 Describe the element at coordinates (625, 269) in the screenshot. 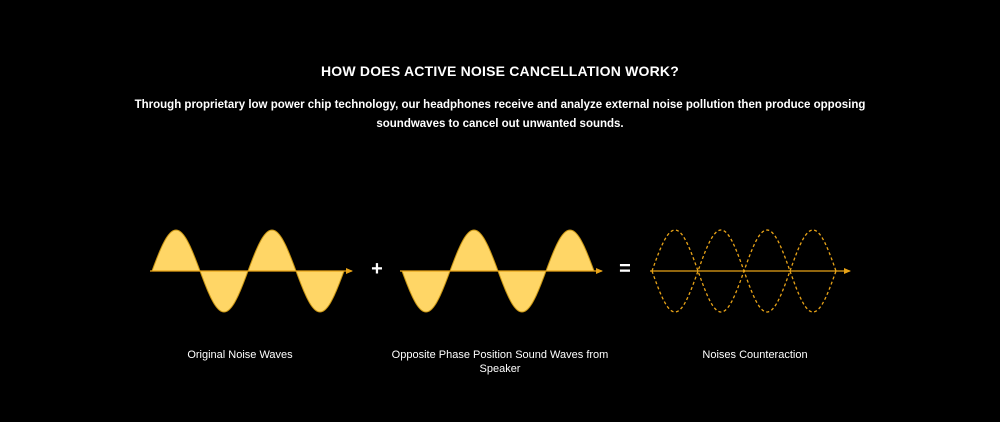

I see `equals-operator: =` at that location.